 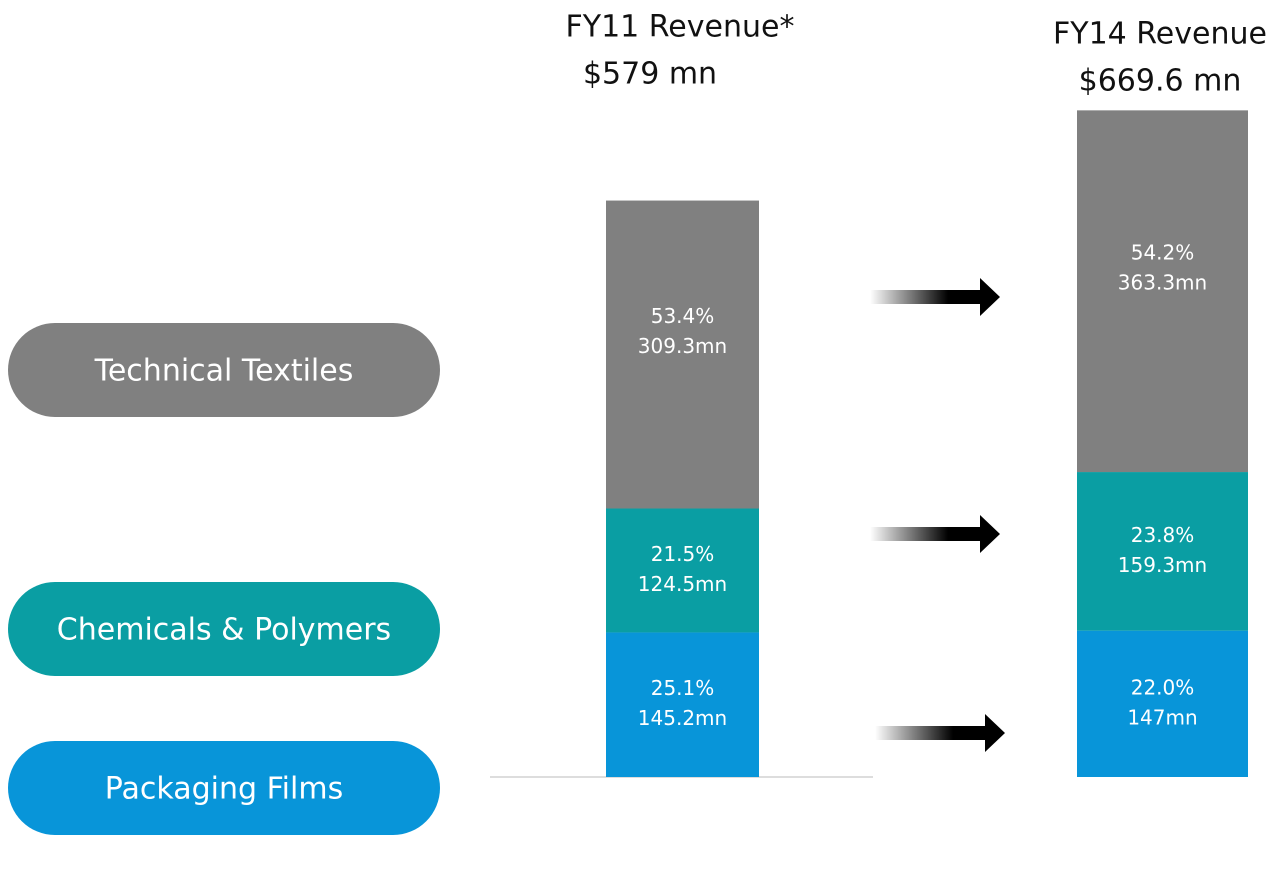 What do you see at coordinates (680, 27) in the screenshot?
I see `bar-title: FY11 Revenue*` at bounding box center [680, 27].